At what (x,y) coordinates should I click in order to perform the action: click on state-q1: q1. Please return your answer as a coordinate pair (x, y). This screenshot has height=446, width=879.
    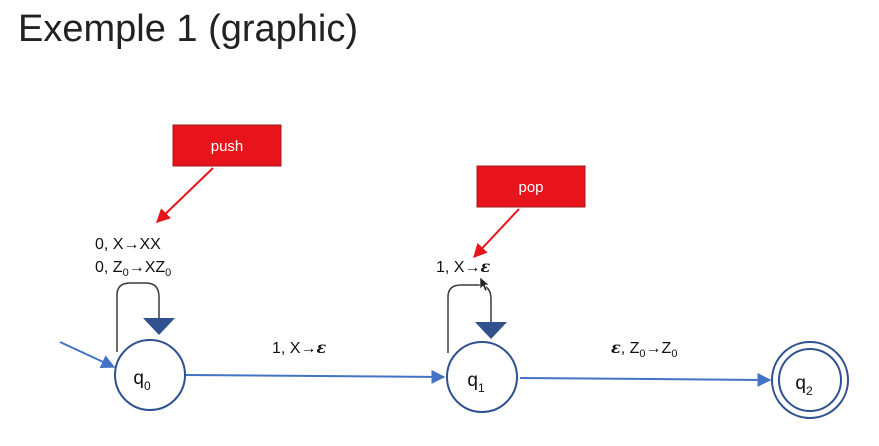
    Looking at the image, I should click on (482, 377).